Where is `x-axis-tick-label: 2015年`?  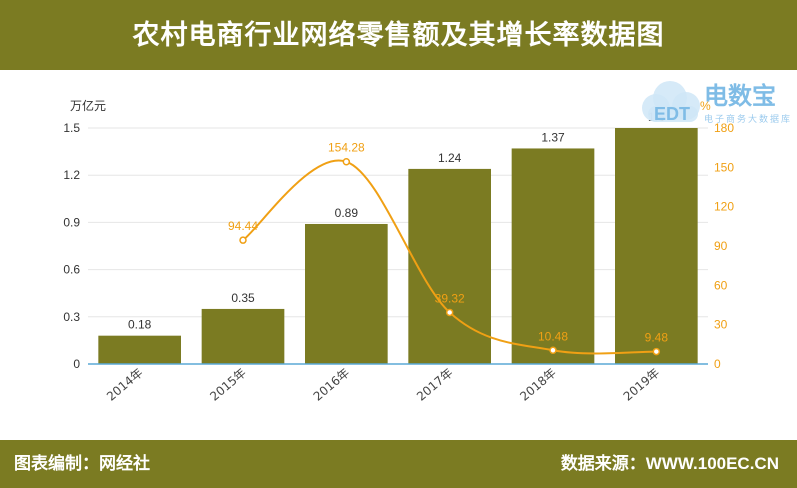
x-axis-tick-label: 2015年 is located at coordinates (228, 385).